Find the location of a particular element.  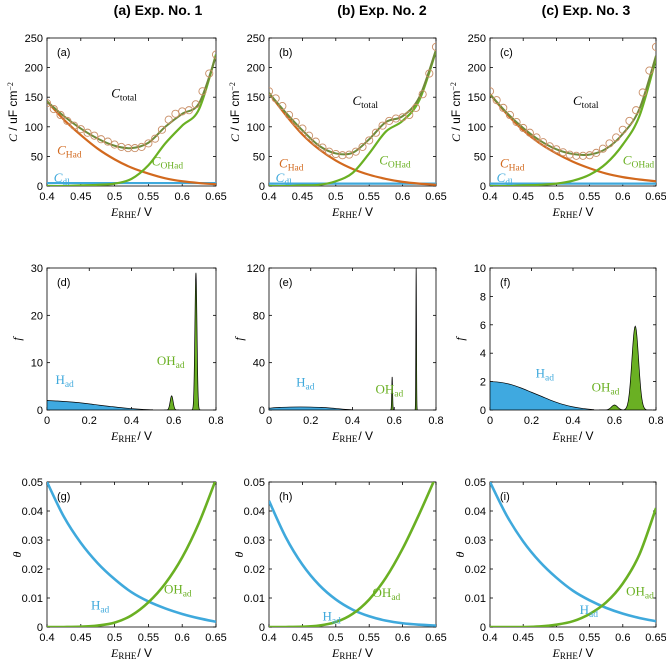

series-line-had is located at coordinates (573, 552).